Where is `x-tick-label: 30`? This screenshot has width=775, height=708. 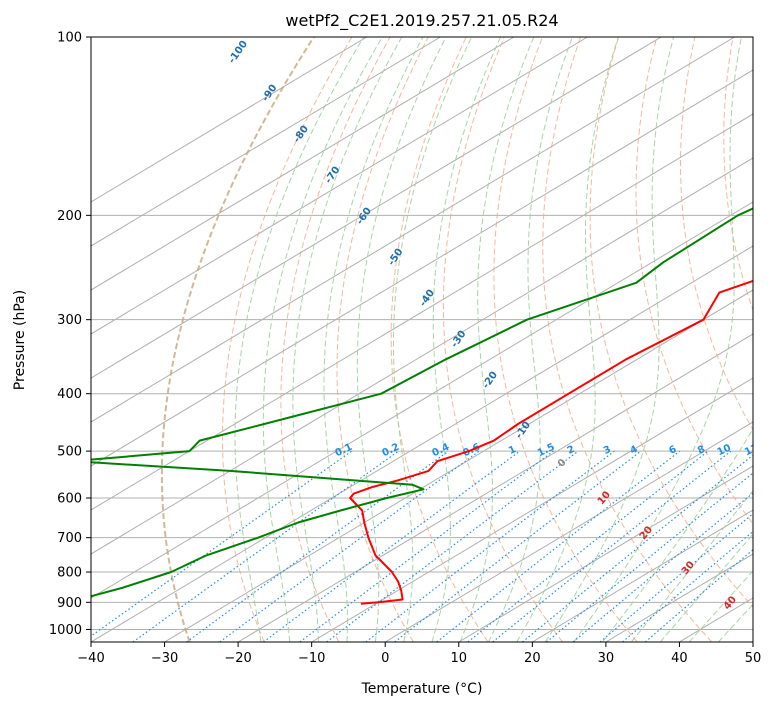 x-tick-label: 30 is located at coordinates (606, 658).